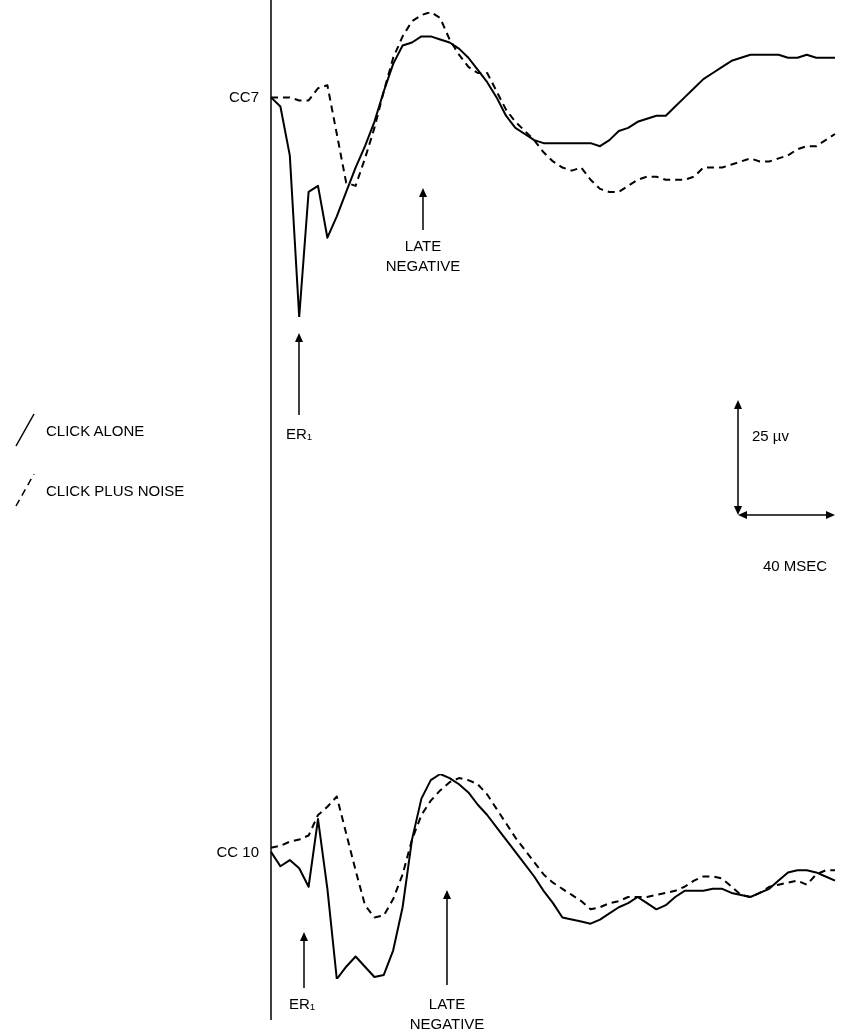  What do you see at coordinates (771, 436) in the screenshot?
I see `text: 25 µv` at bounding box center [771, 436].